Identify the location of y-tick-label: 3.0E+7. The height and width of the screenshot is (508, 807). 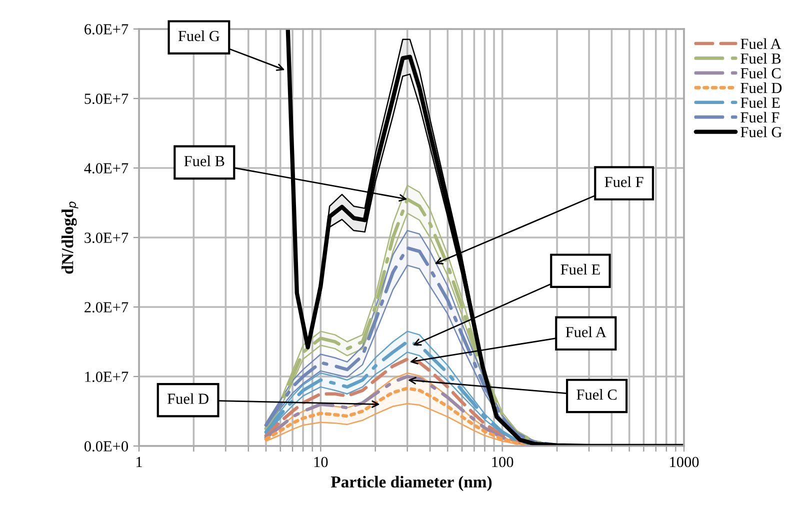
(106, 238).